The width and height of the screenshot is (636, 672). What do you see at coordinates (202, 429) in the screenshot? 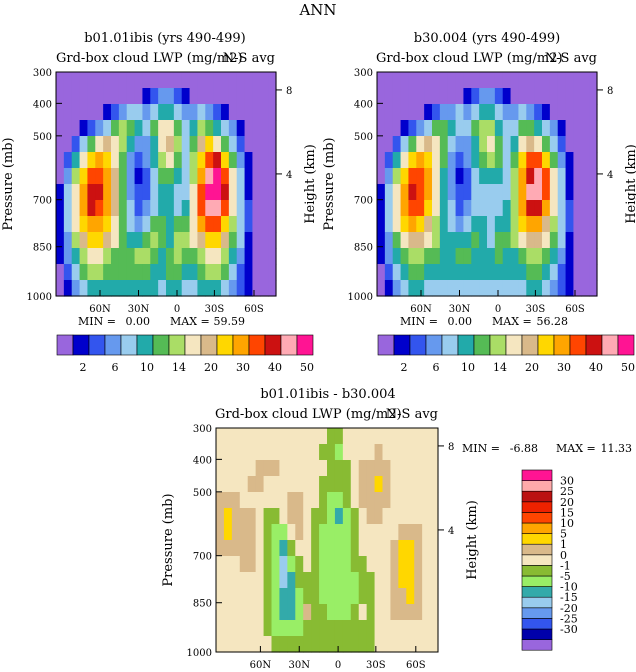
I see `y-tick-label: 300` at bounding box center [202, 429].